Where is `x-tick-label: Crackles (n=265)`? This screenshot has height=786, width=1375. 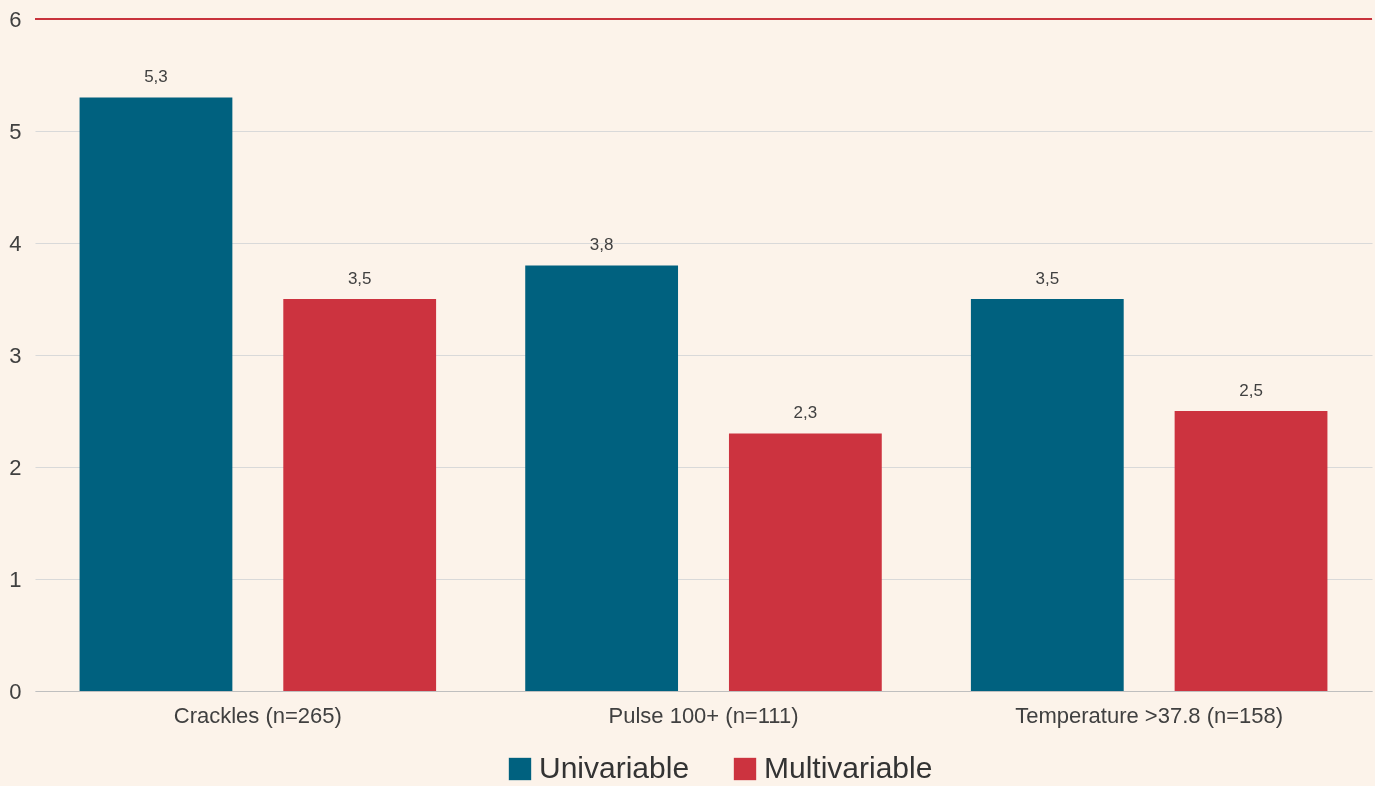
x-tick-label: Crackles (n=265) is located at coordinates (257, 715).